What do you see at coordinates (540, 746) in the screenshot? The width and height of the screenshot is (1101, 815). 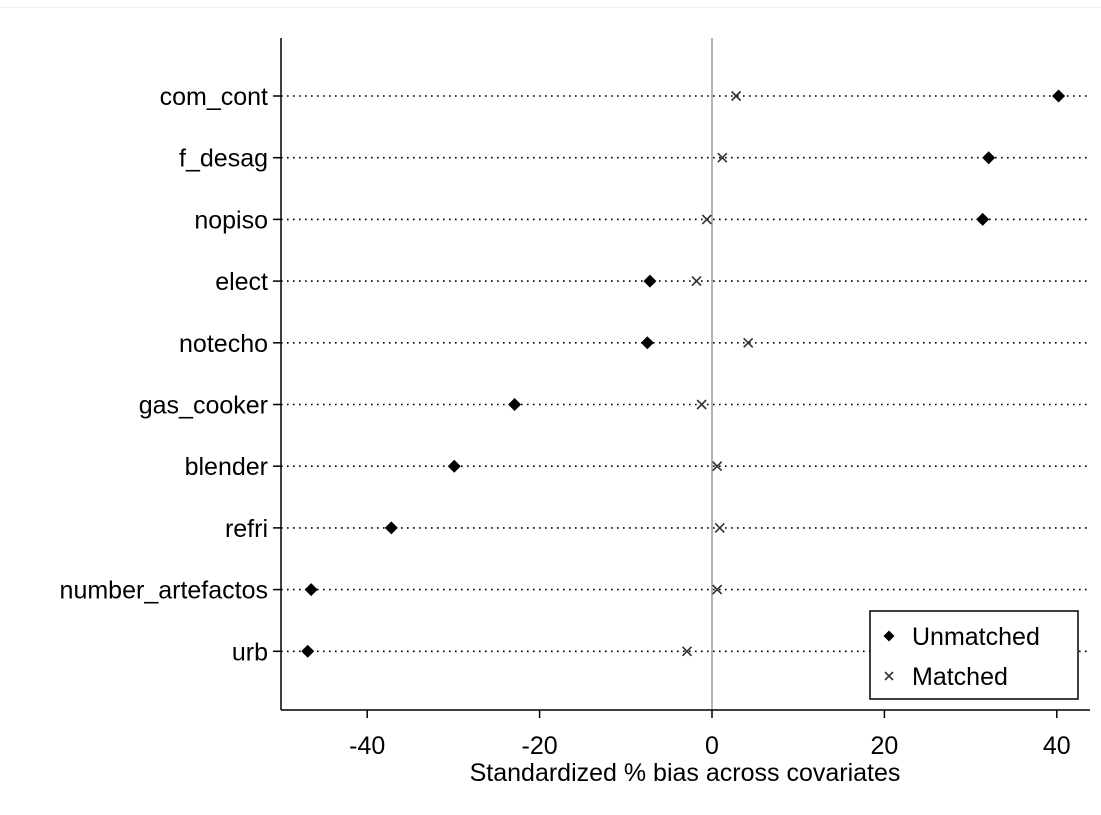 I see `x-tick-label: -20` at bounding box center [540, 746].